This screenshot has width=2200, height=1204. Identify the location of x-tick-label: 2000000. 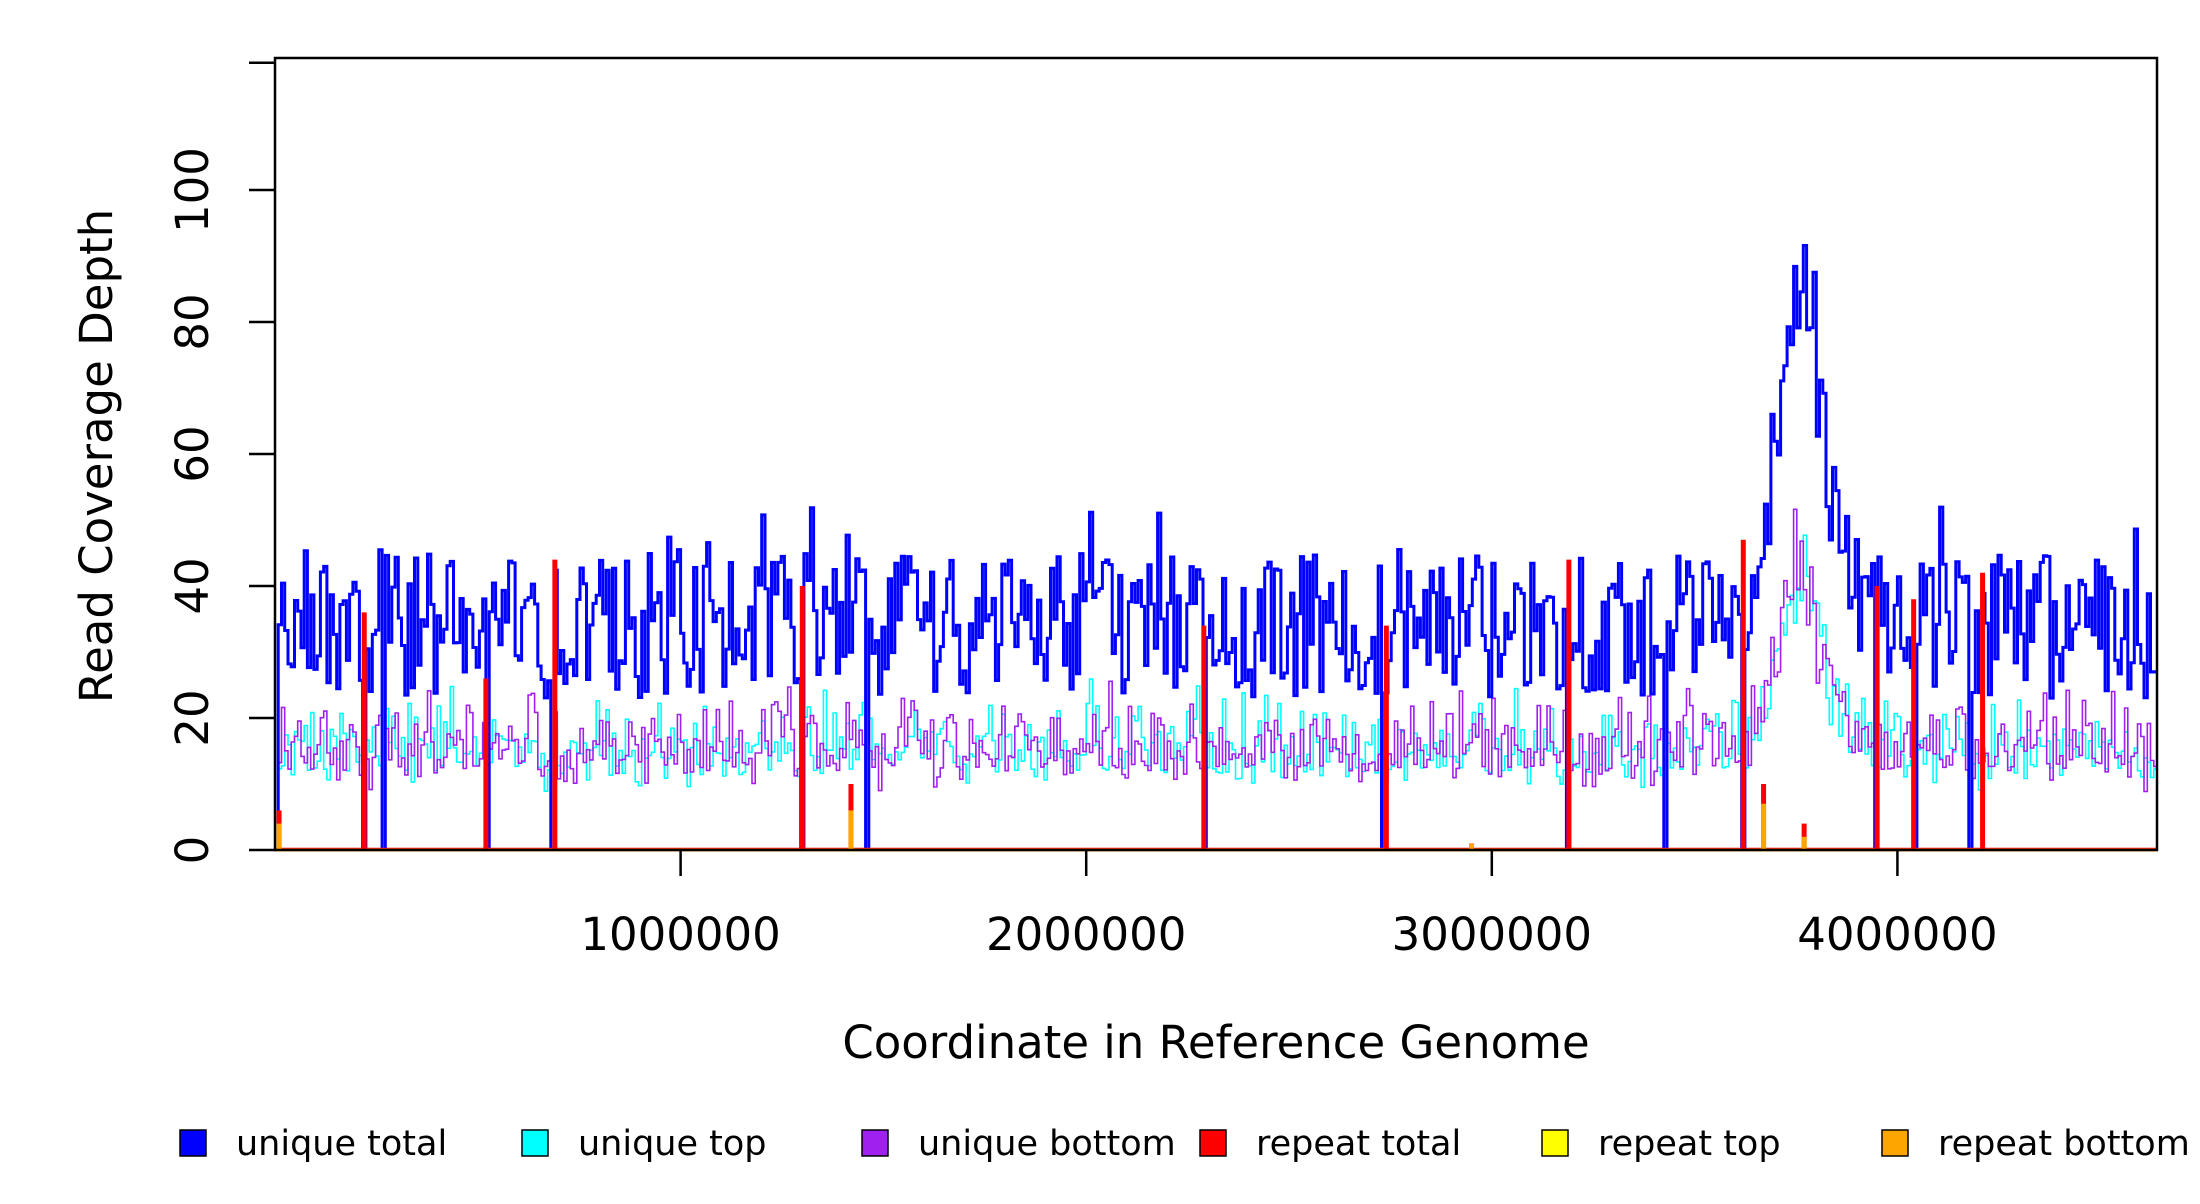
(1086, 934).